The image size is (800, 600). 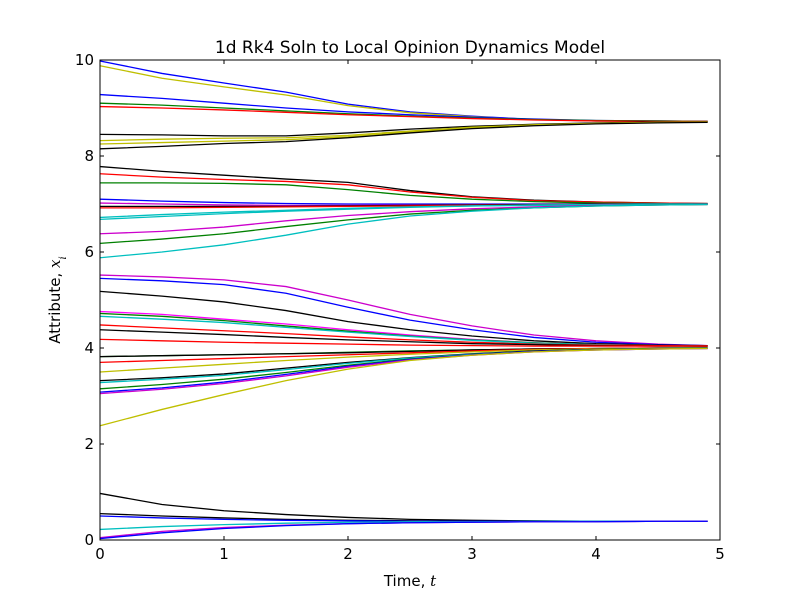 I want to click on x-axis-label-var: t, so click(x=433, y=581).